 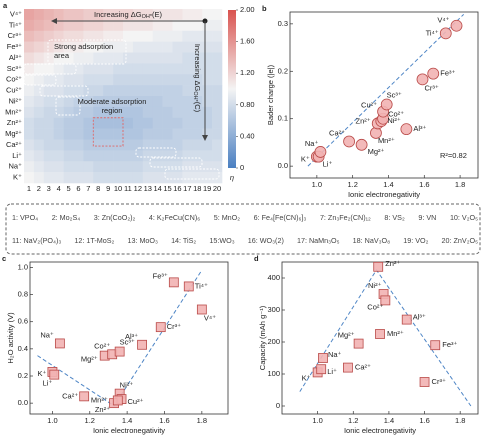 What do you see at coordinates (36, 240) in the screenshot?
I see `legend-item: 11: NaV₂(PO₄)₃` at bounding box center [36, 240].